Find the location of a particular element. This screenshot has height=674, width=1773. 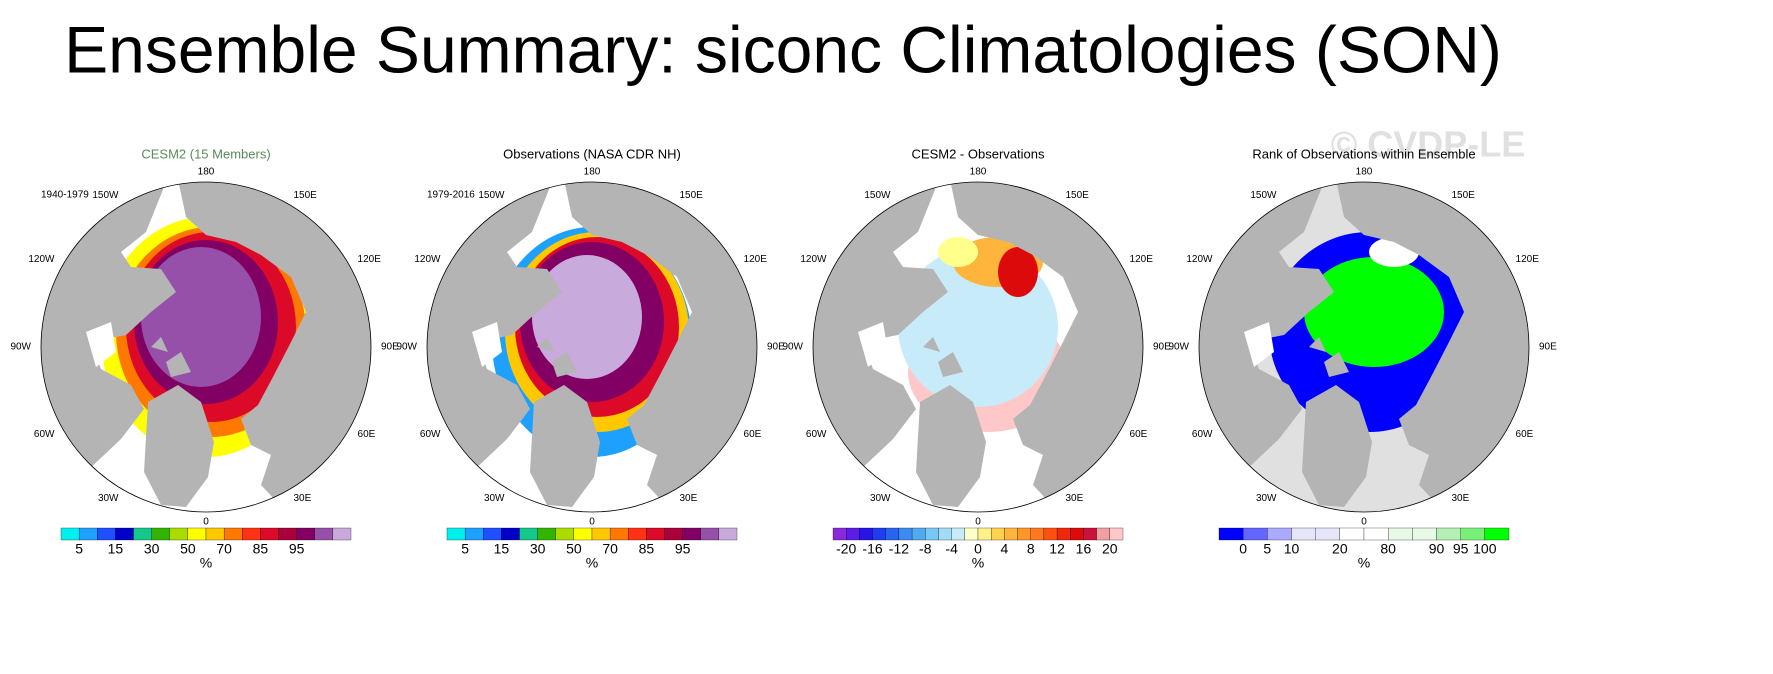

colorbar-tick-label: 15 is located at coordinates (502, 549).